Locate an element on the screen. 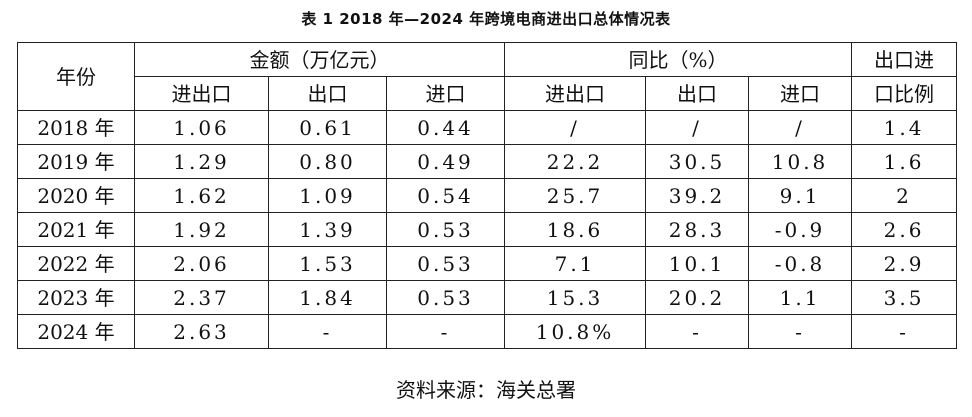 The height and width of the screenshot is (417, 972). header-yoy-group: 同比（%） is located at coordinates (678, 59).